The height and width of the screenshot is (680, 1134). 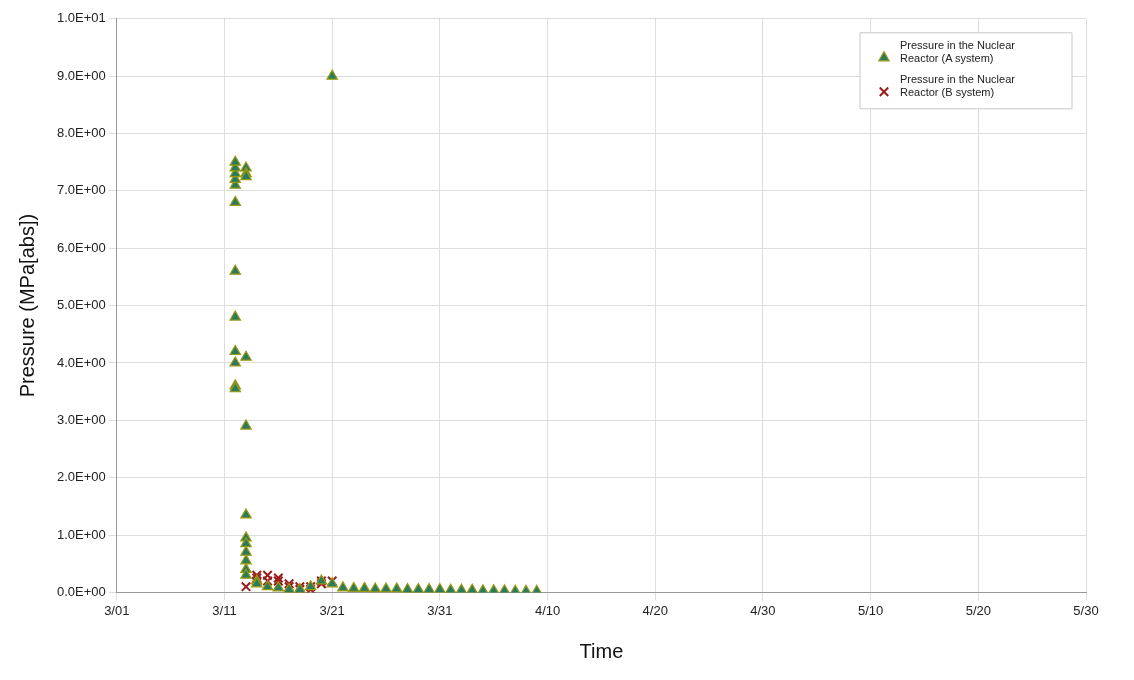 What do you see at coordinates (81, 477) in the screenshot?
I see `y-tick-label: 2.0E+00` at bounding box center [81, 477].